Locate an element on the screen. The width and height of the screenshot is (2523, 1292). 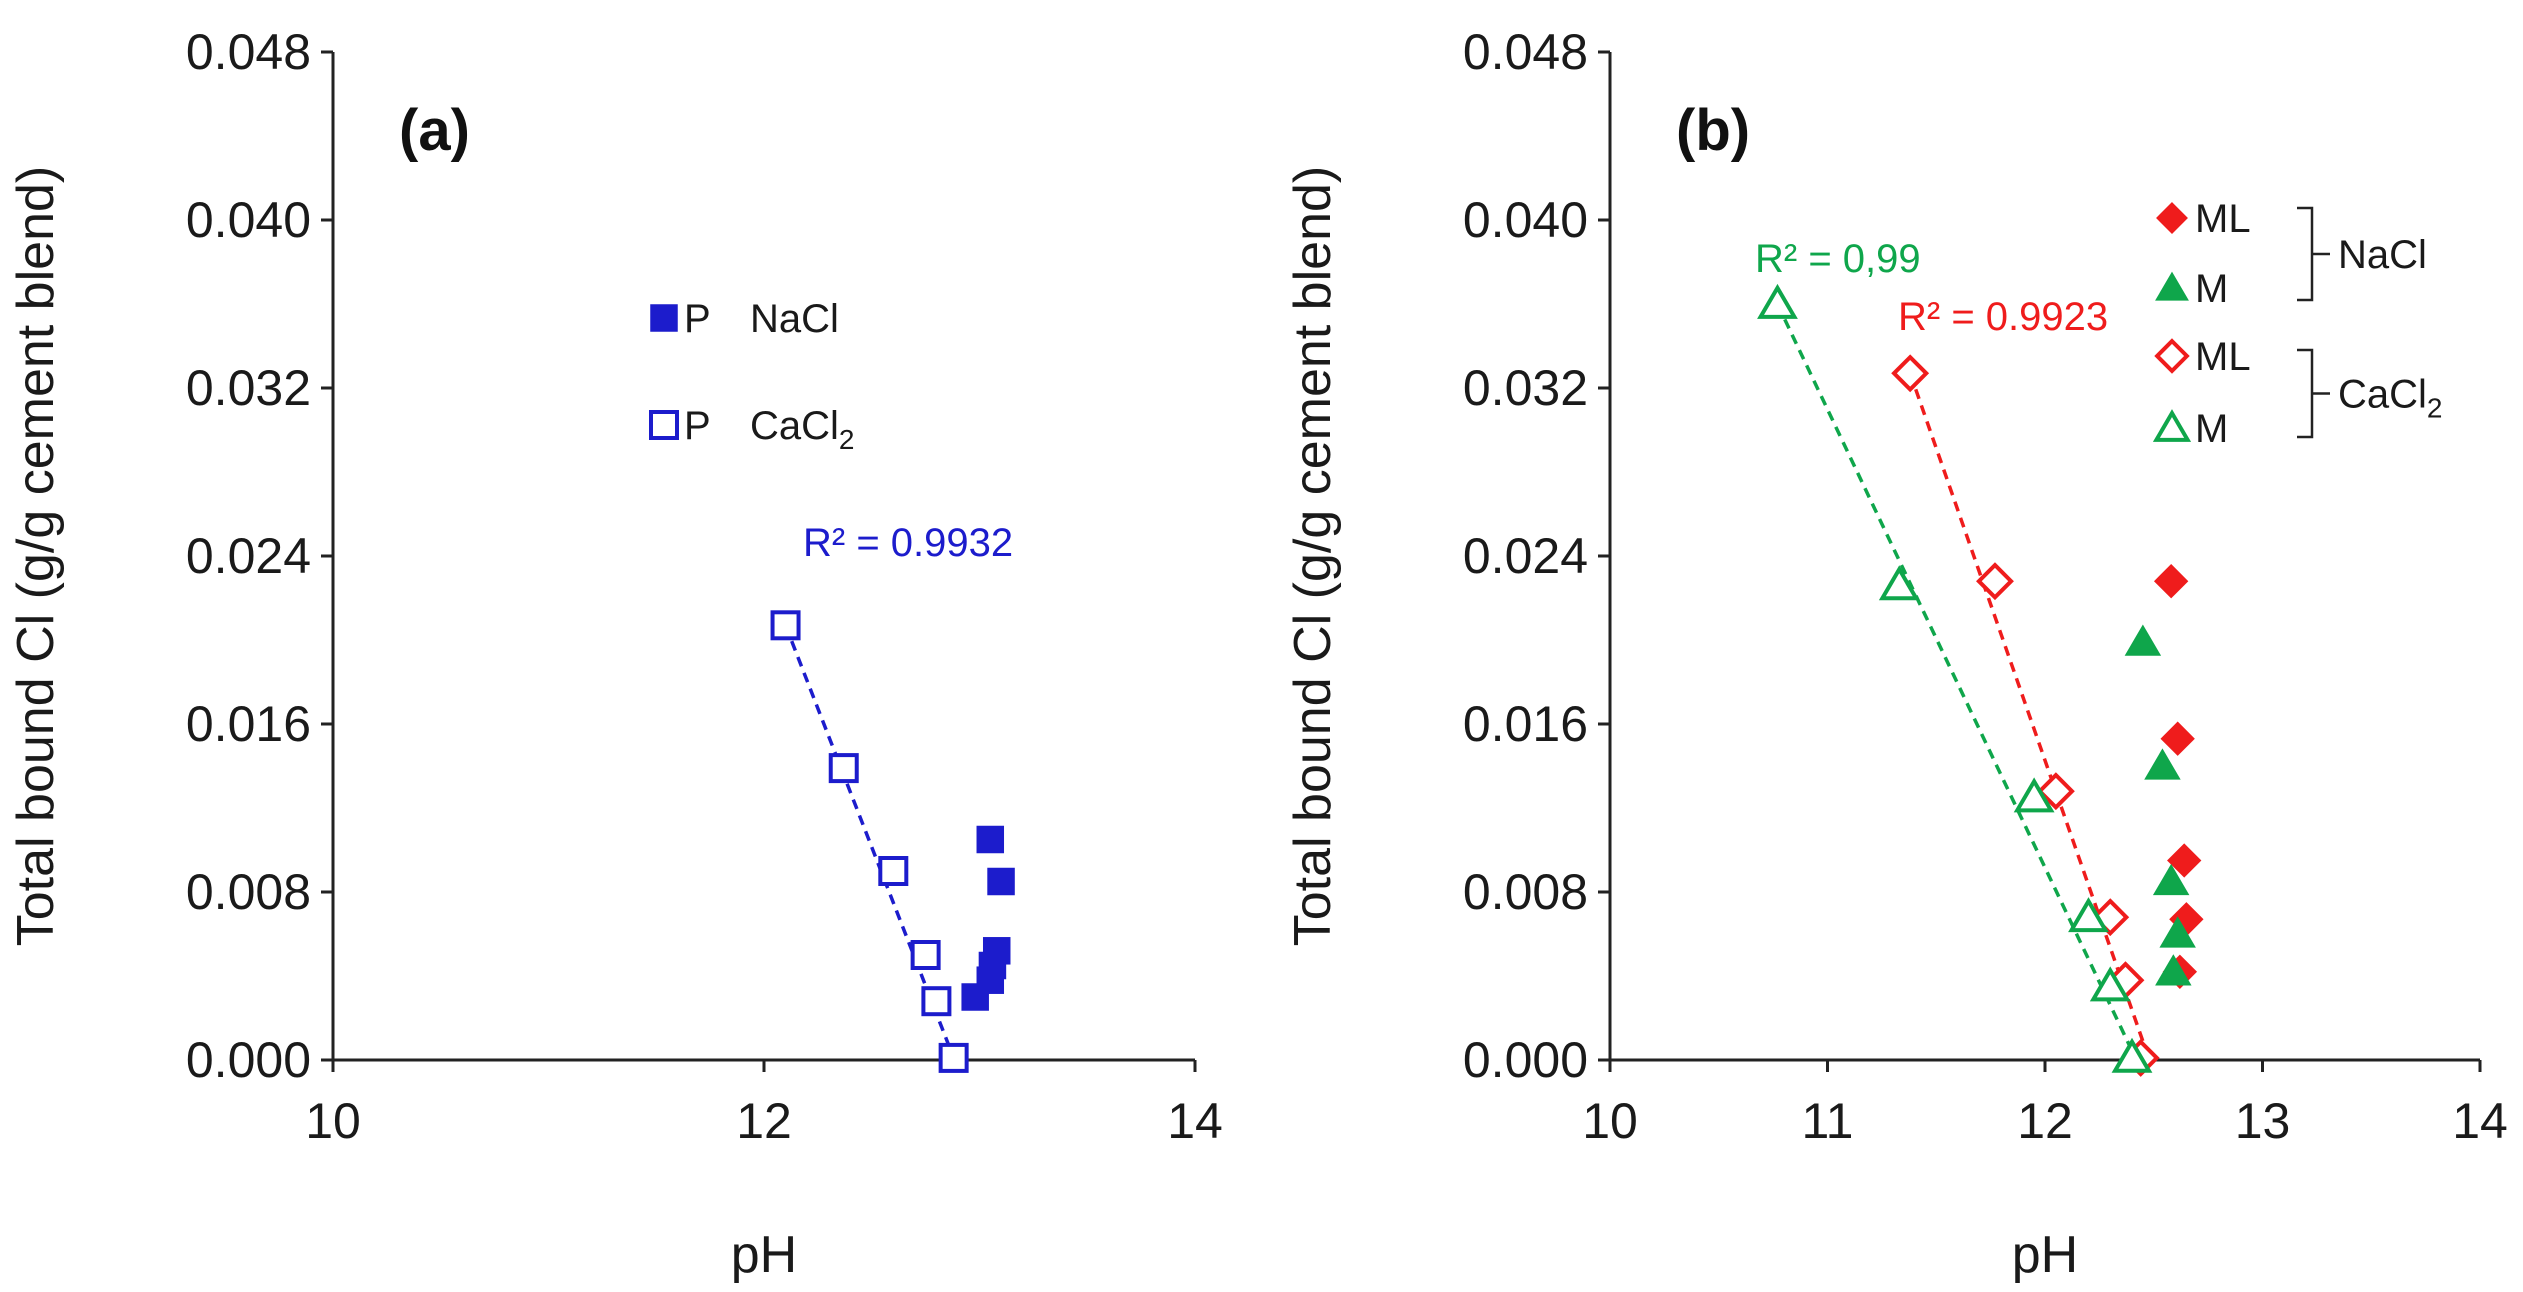
legend-label-m_cacl2: M is located at coordinates (2211, 429).